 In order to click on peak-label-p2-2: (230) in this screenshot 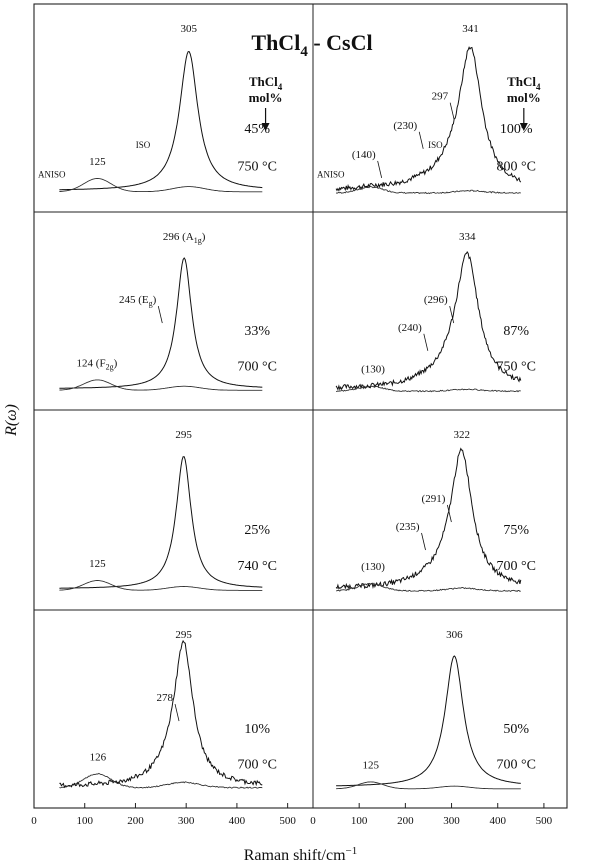, I will do `click(405, 126)`.